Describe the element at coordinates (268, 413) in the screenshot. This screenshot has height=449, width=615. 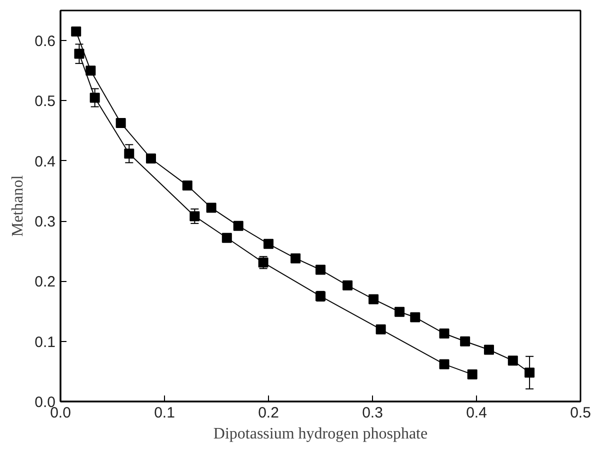
I see `x-tick-label: 0.2` at that location.